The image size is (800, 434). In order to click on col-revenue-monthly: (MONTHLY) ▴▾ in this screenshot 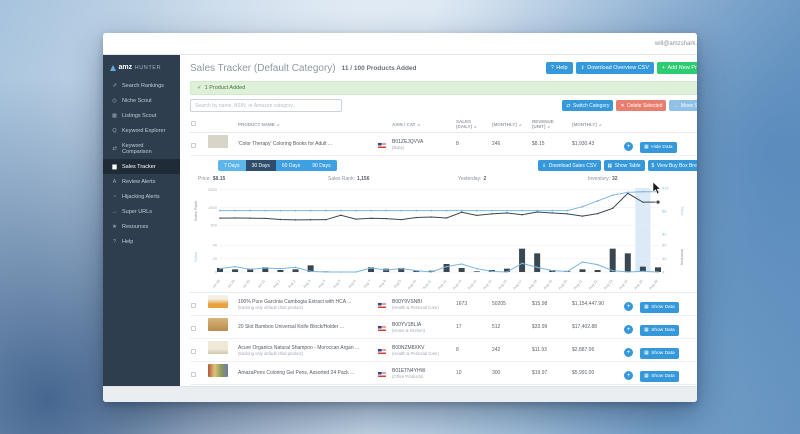, I will do `click(587, 124)`.